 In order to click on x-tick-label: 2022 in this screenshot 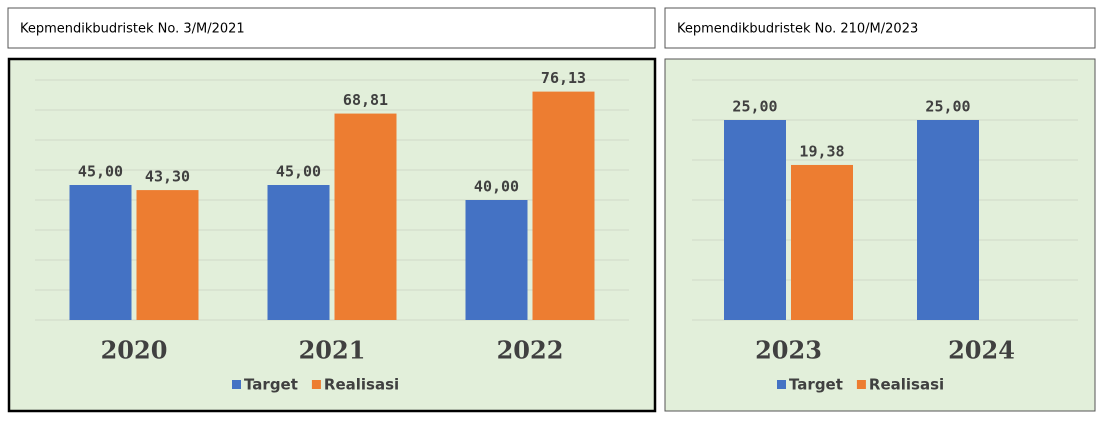, I will do `click(530, 350)`.